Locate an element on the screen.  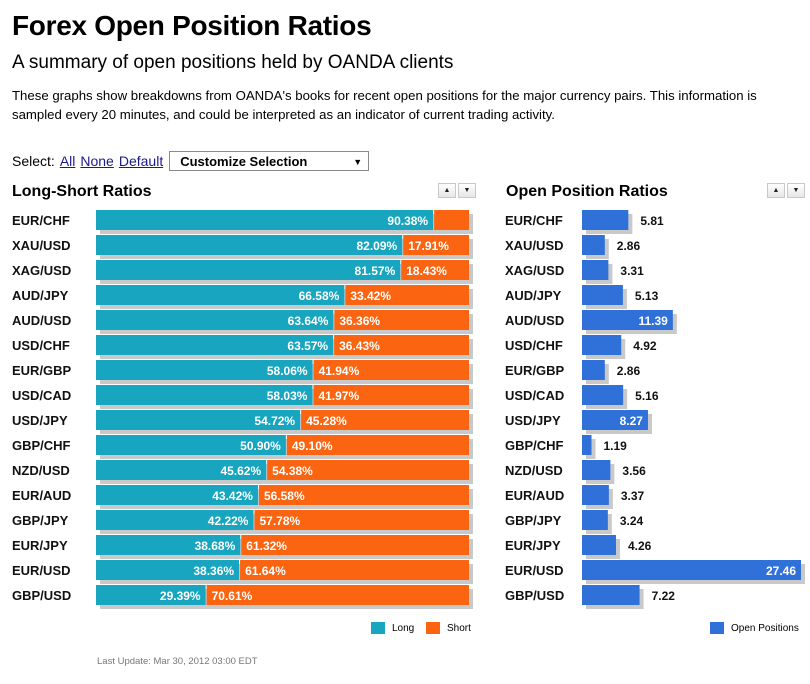
short-value-label: 49.10% is located at coordinates (312, 446).